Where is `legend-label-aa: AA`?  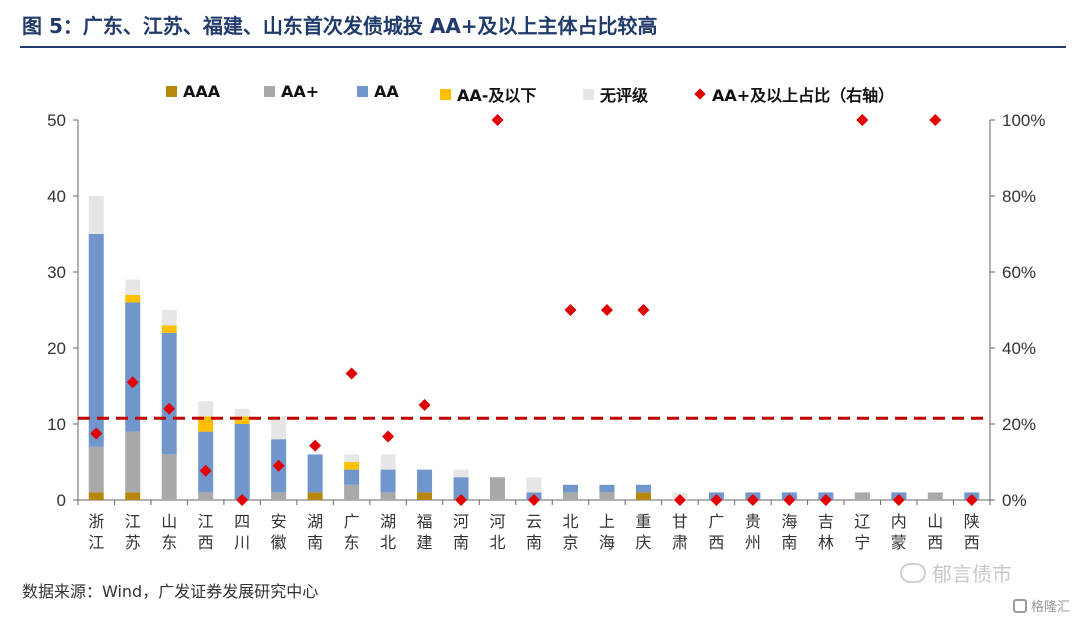
legend-label-aa: AA is located at coordinates (386, 91).